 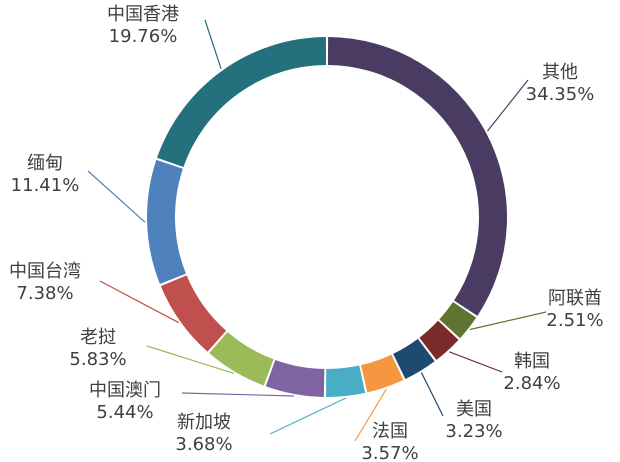 I want to click on slice-label-9: 缅甸 11.41%, so click(x=45, y=174).